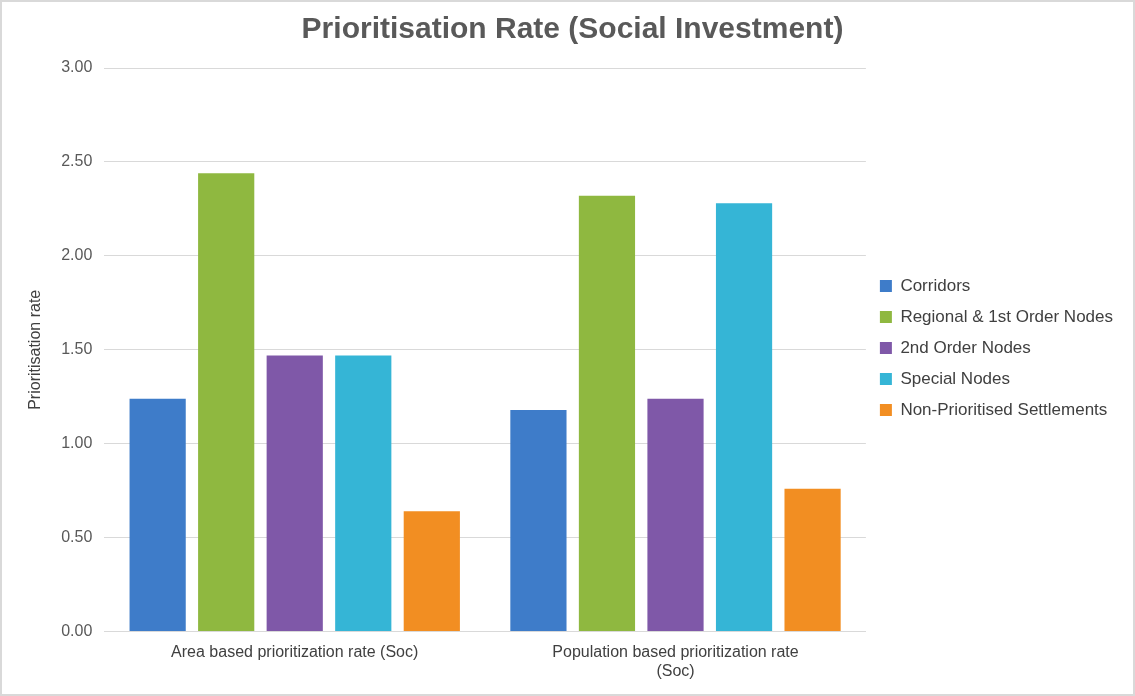 The height and width of the screenshot is (696, 1135). I want to click on legend-label: 2nd Order Nodes, so click(965, 347).